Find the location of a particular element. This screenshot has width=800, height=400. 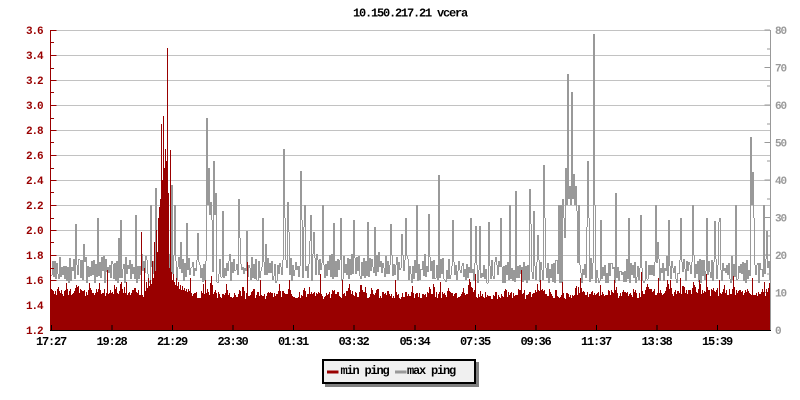

svg-text: 3.0 is located at coordinates (34, 107).